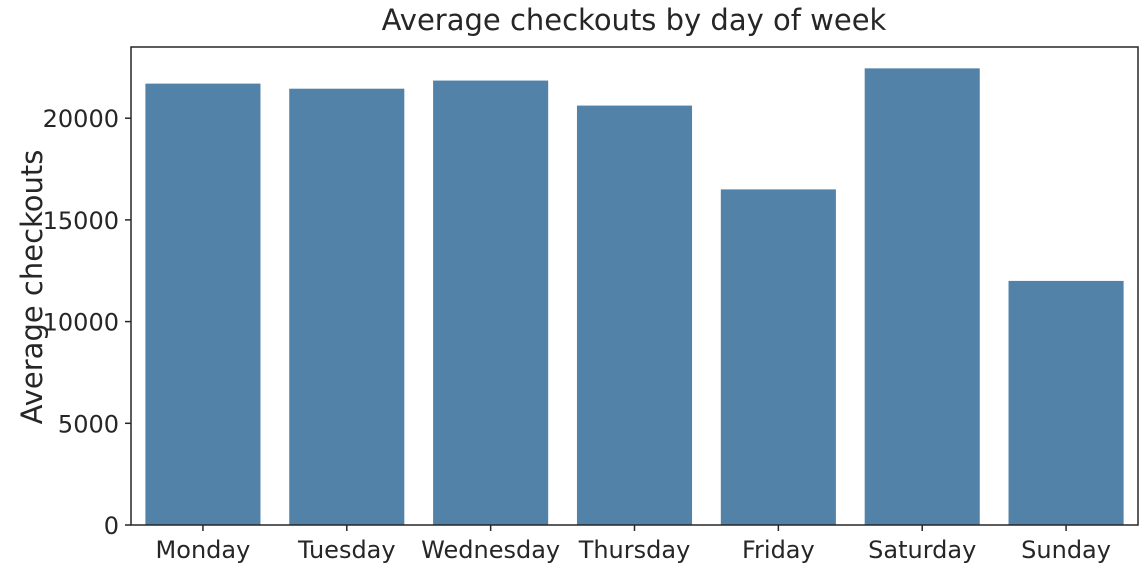 The height and width of the screenshot is (572, 1144). I want to click on y-tick-label: 20000, so click(81, 119).